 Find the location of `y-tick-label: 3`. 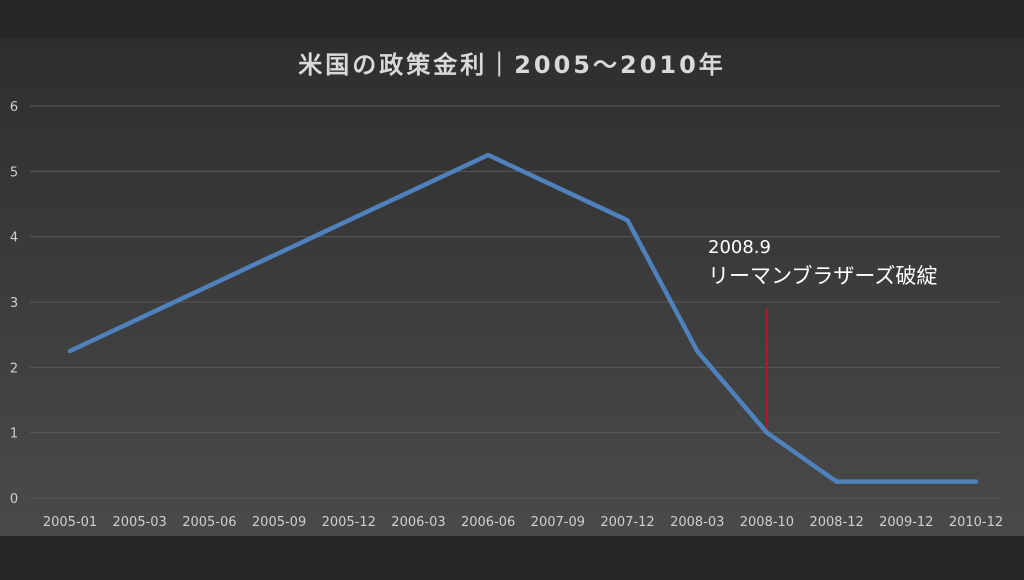

y-tick-label: 3 is located at coordinates (14, 303).